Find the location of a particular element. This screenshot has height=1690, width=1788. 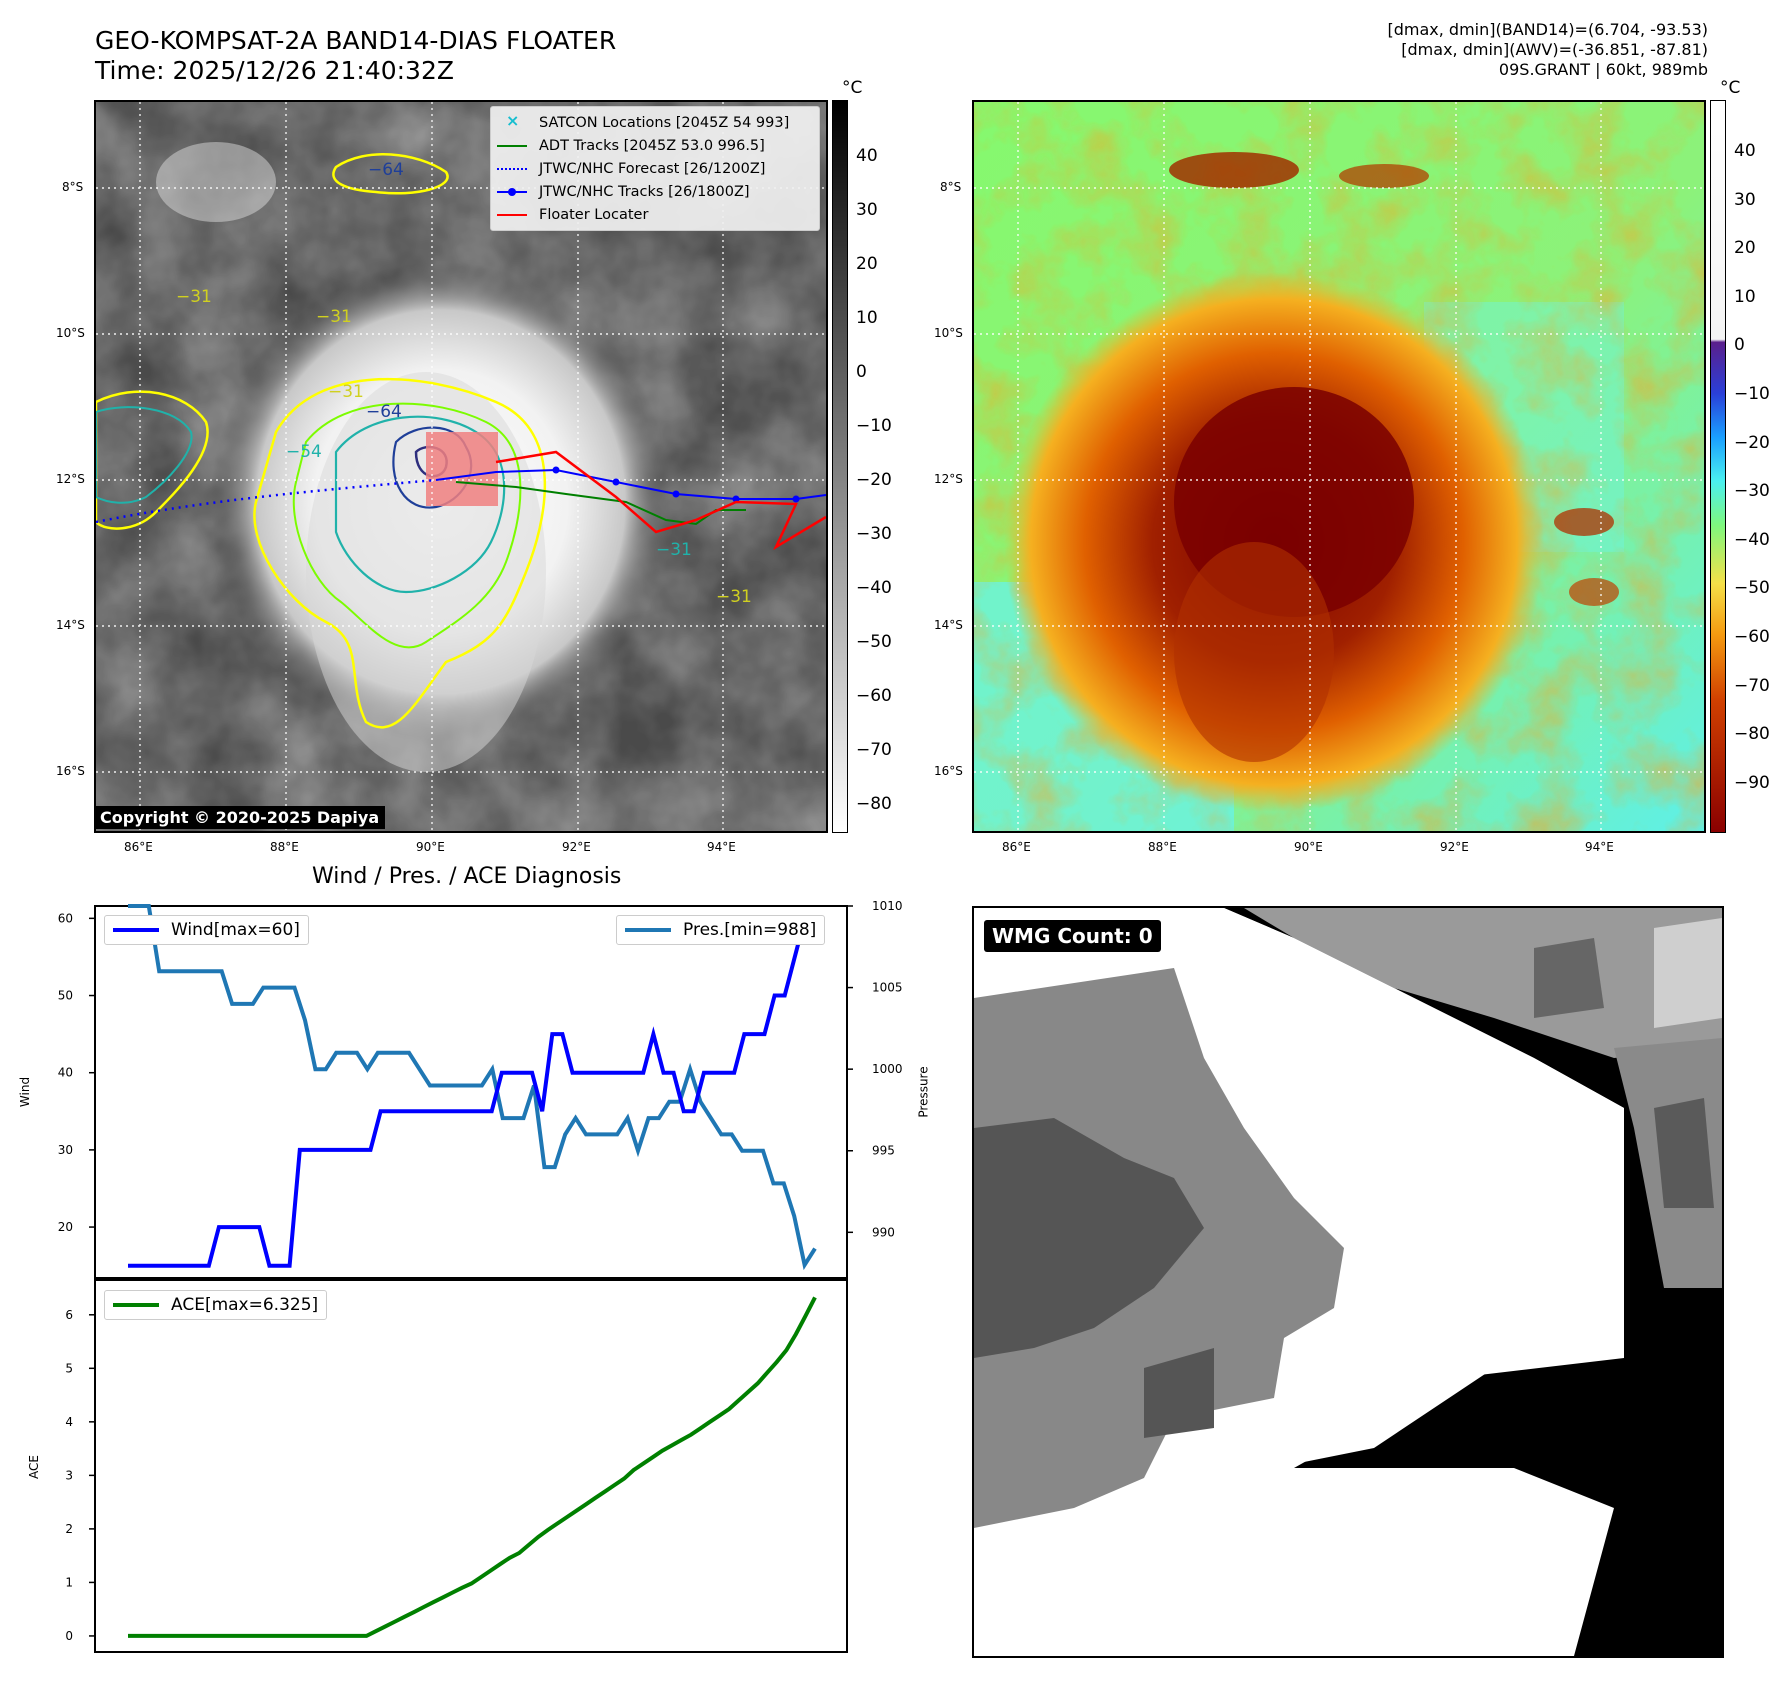

legend-label: SATCON Locations [2045Z 54 993] is located at coordinates (664, 122).